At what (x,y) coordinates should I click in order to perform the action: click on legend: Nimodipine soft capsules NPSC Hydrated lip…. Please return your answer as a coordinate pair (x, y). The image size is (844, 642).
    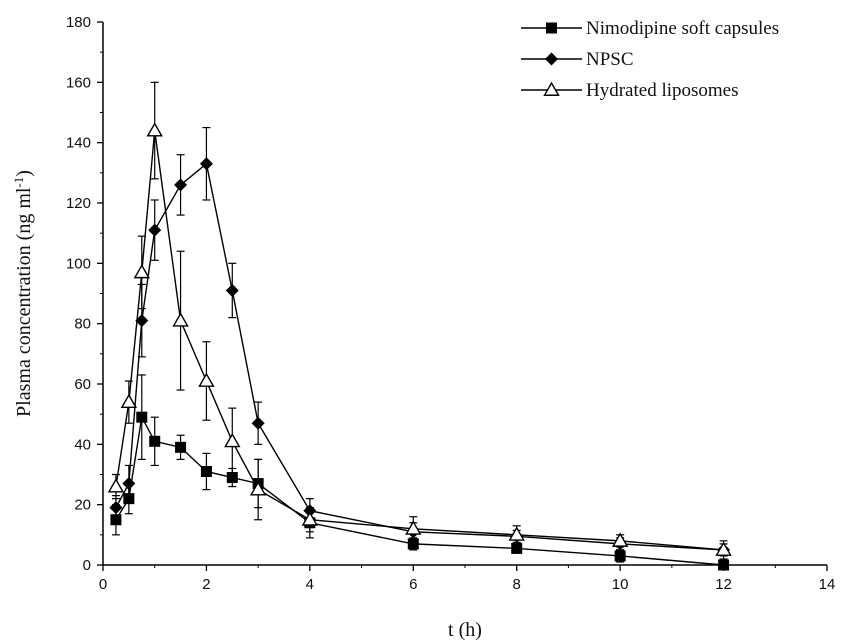
    Looking at the image, I should click on (650, 59).